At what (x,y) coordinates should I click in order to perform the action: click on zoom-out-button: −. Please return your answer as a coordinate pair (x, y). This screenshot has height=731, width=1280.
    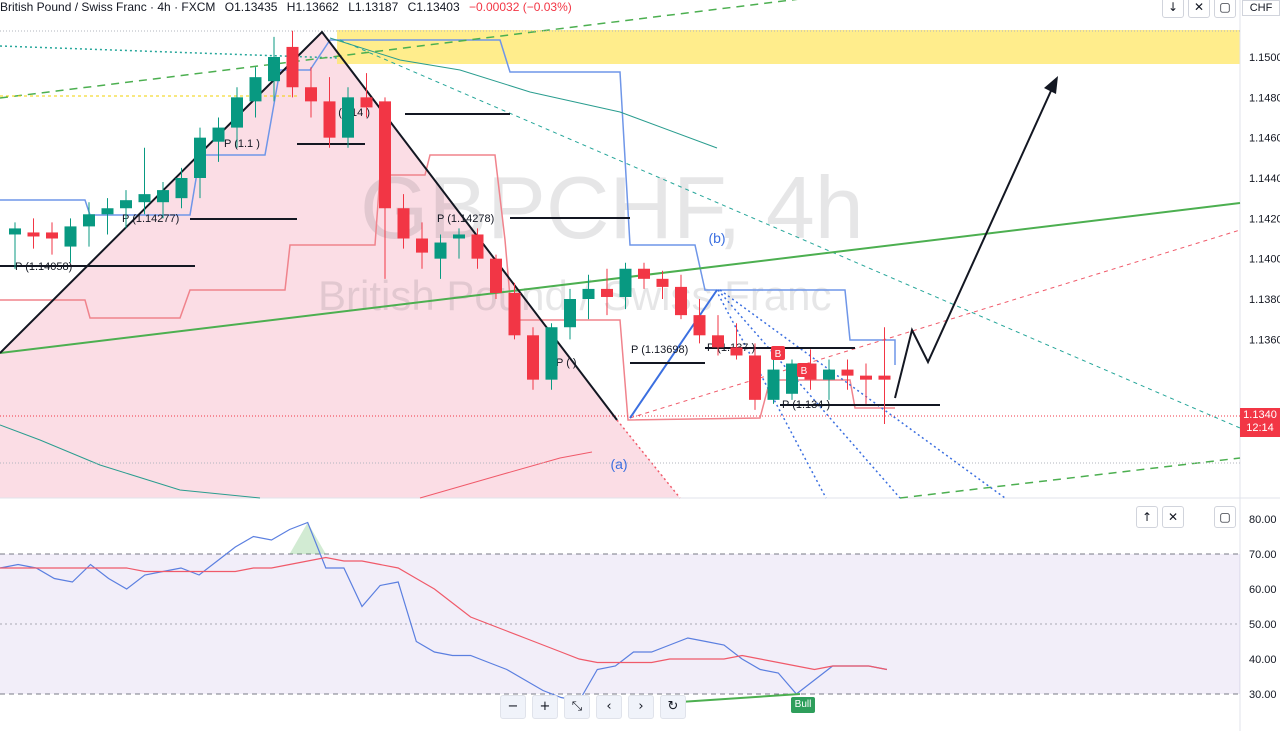
    Looking at the image, I should click on (513, 707).